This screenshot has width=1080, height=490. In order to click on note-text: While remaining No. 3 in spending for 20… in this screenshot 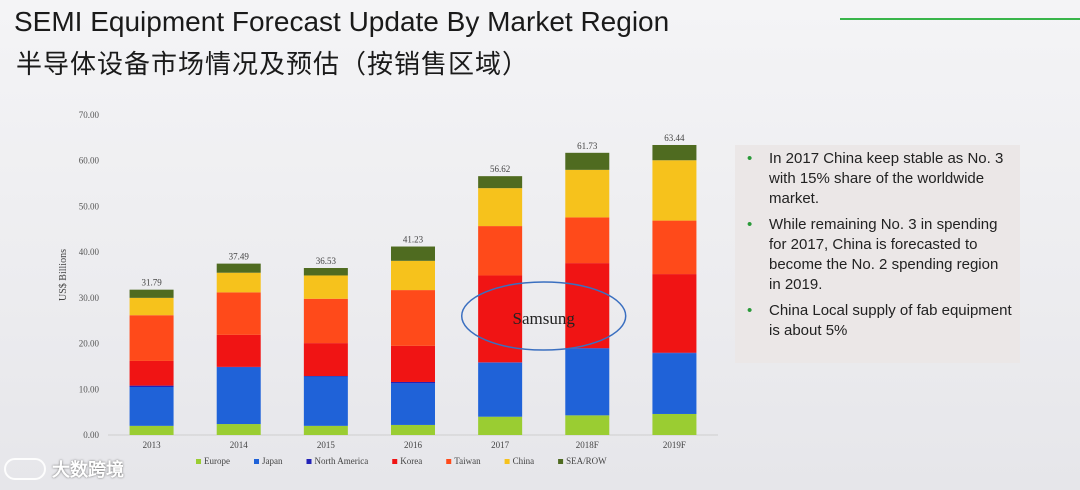, I will do `click(884, 254)`.